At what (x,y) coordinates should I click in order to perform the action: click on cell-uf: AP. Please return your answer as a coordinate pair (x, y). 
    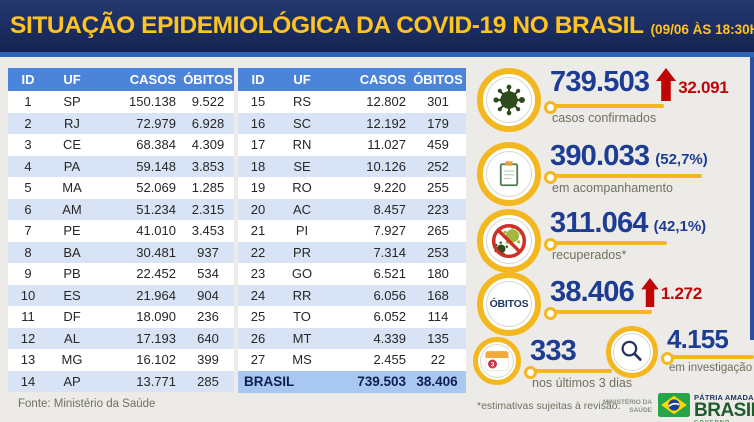
    Looking at the image, I should click on (72, 381).